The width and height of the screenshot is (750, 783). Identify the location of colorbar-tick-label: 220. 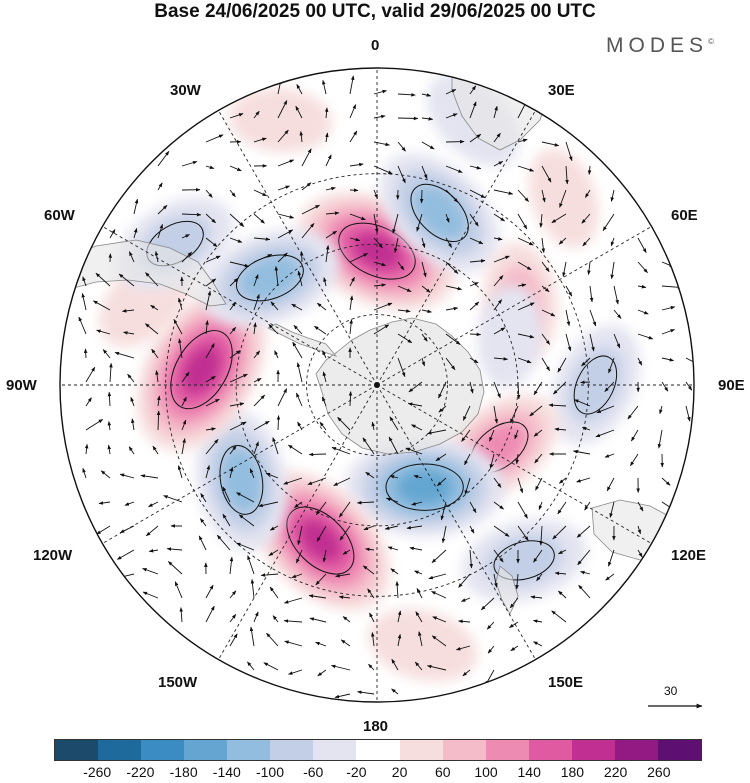
(615, 772).